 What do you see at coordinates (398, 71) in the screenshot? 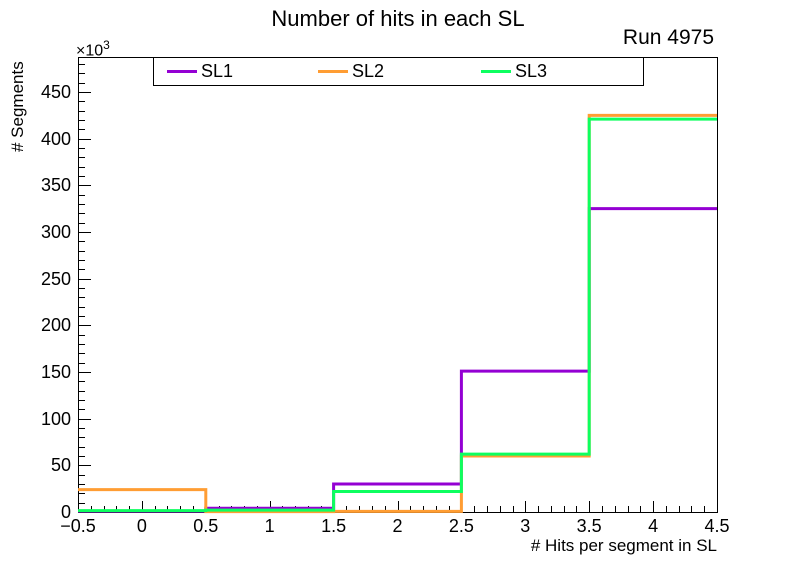
I see `legend-box: SL1 SL2 SL3` at bounding box center [398, 71].